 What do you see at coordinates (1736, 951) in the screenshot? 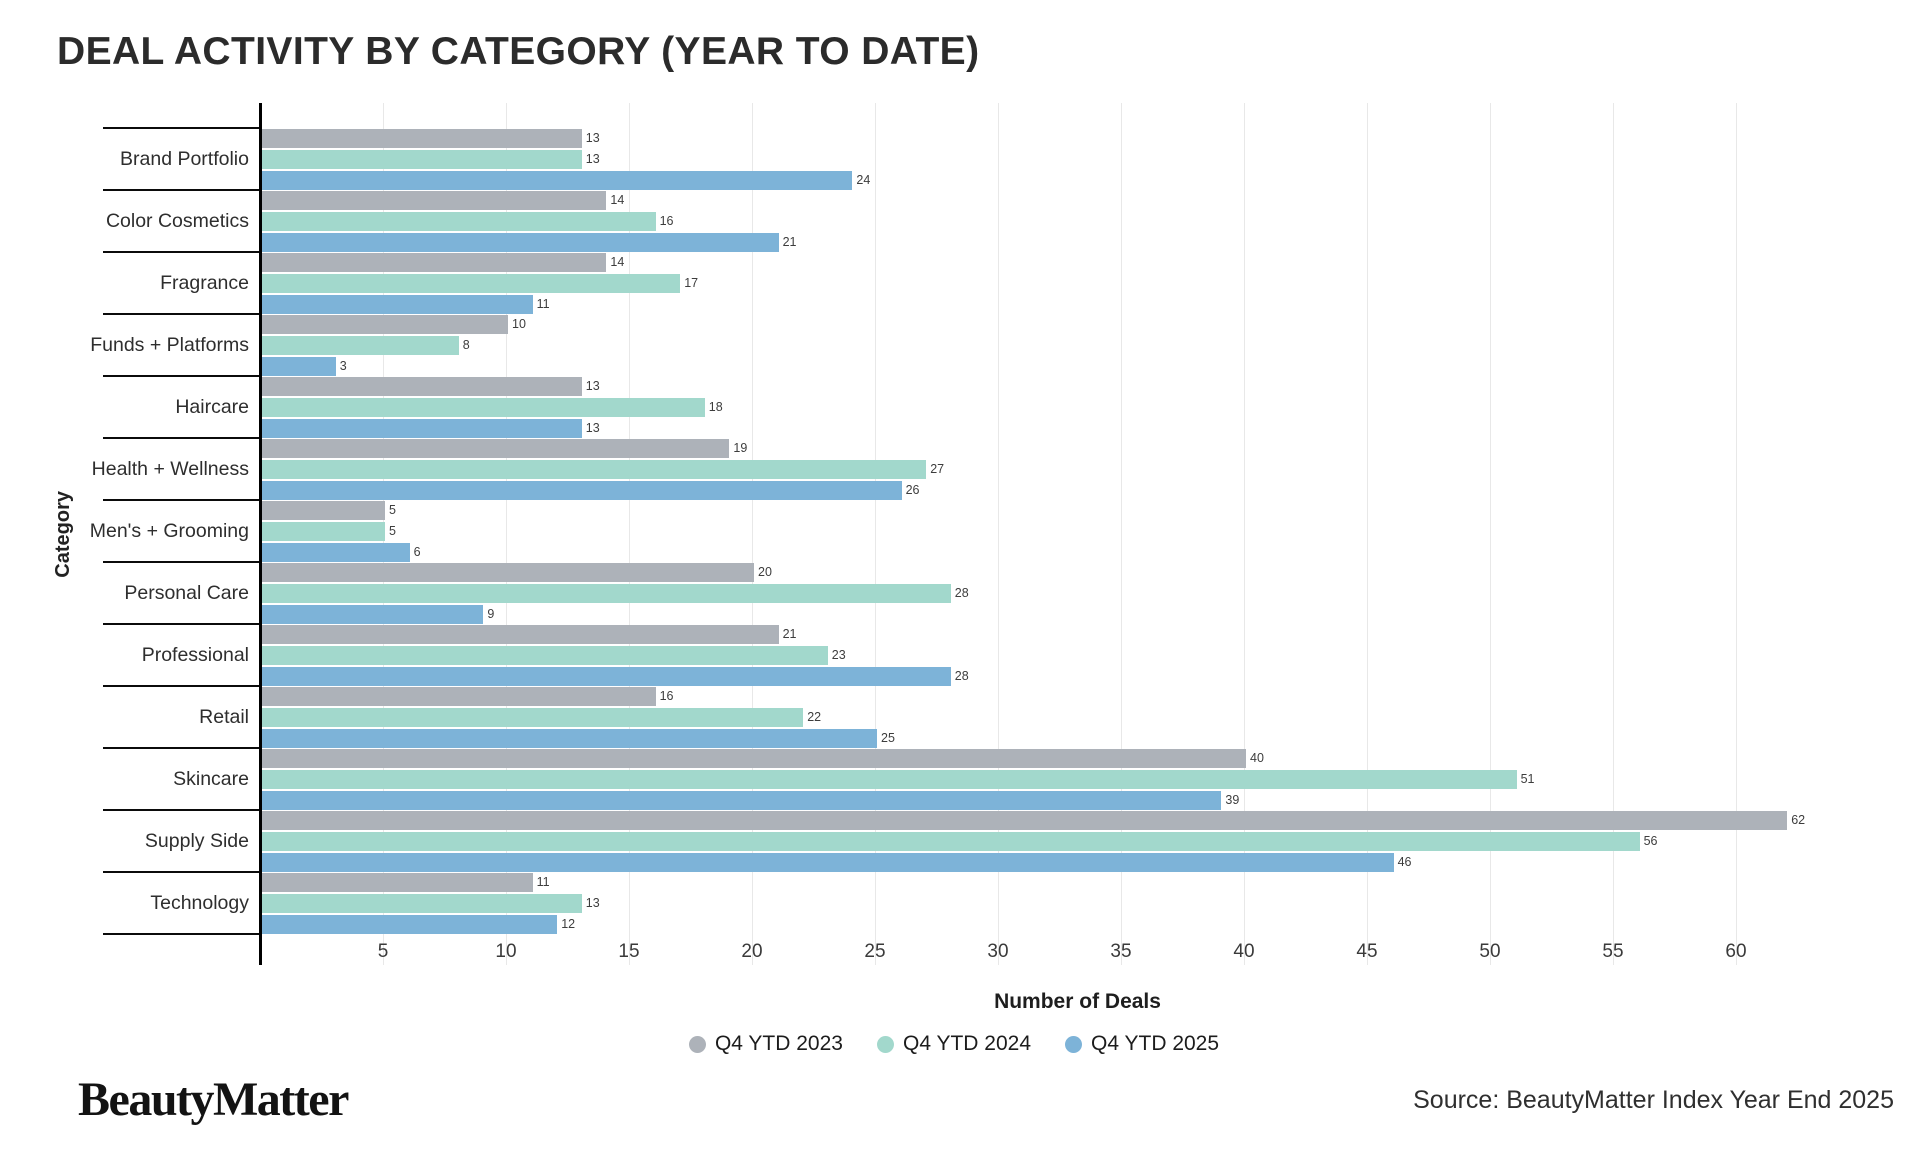
I see `x-tick-label: 60` at bounding box center [1736, 951].